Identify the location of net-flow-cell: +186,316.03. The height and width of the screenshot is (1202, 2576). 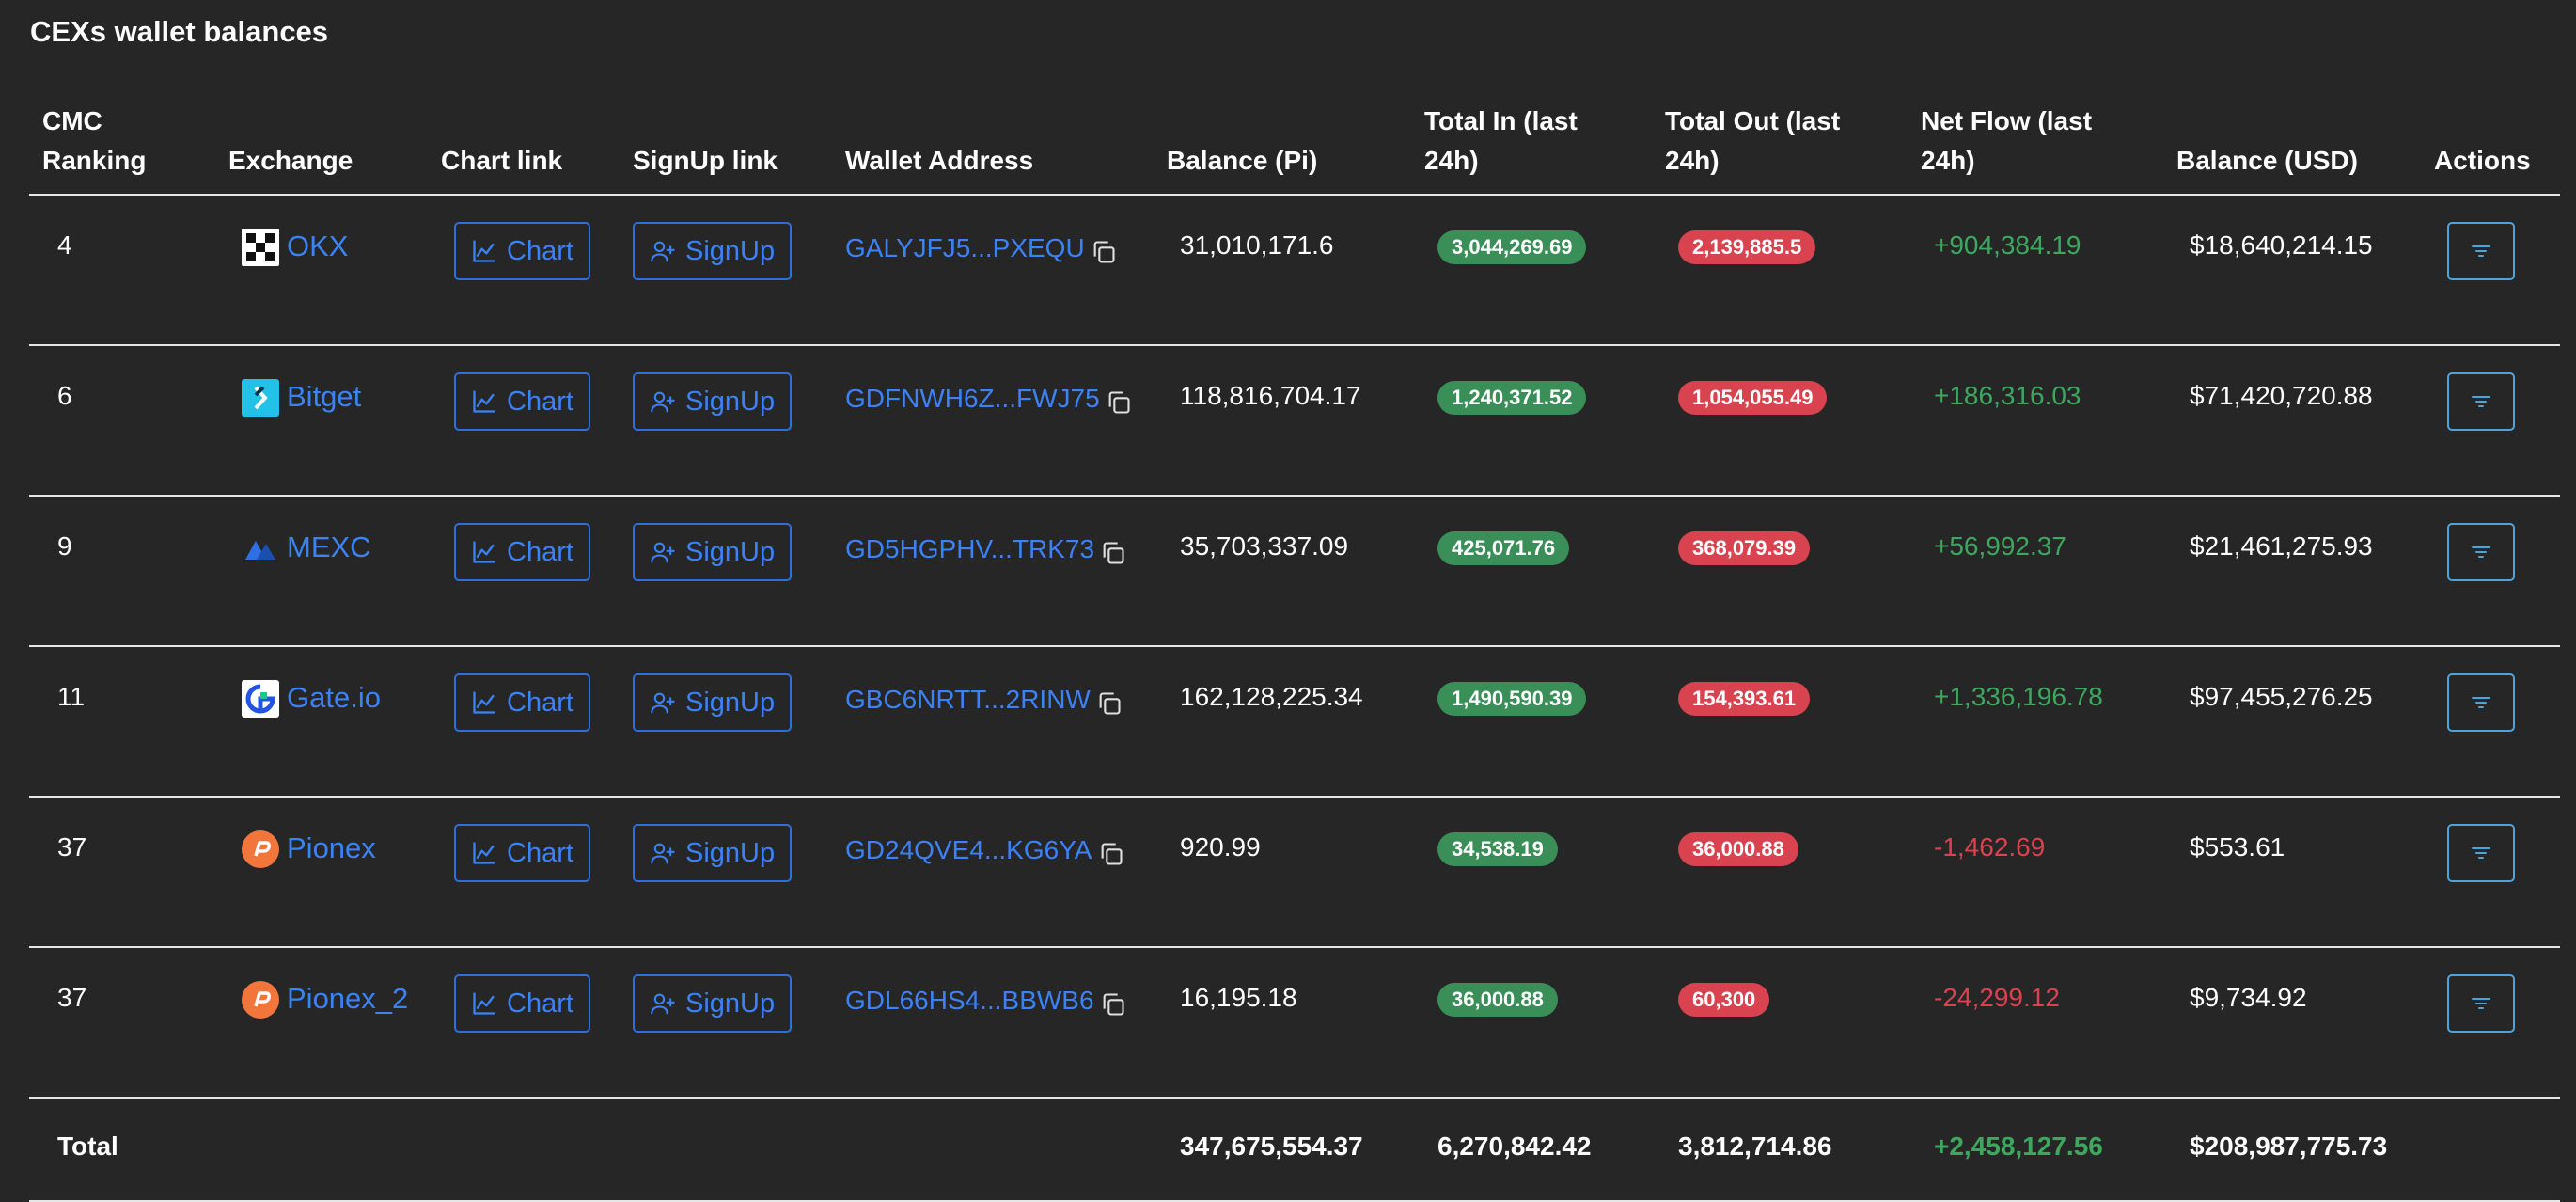
(2036, 421).